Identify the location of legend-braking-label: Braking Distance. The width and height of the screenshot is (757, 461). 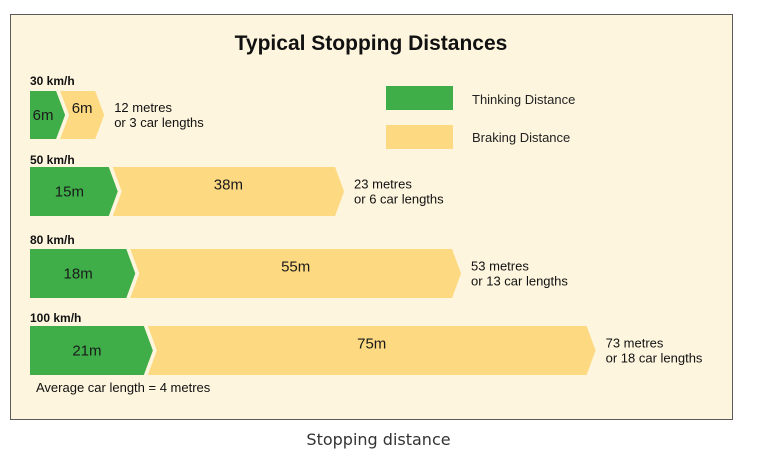
(521, 137).